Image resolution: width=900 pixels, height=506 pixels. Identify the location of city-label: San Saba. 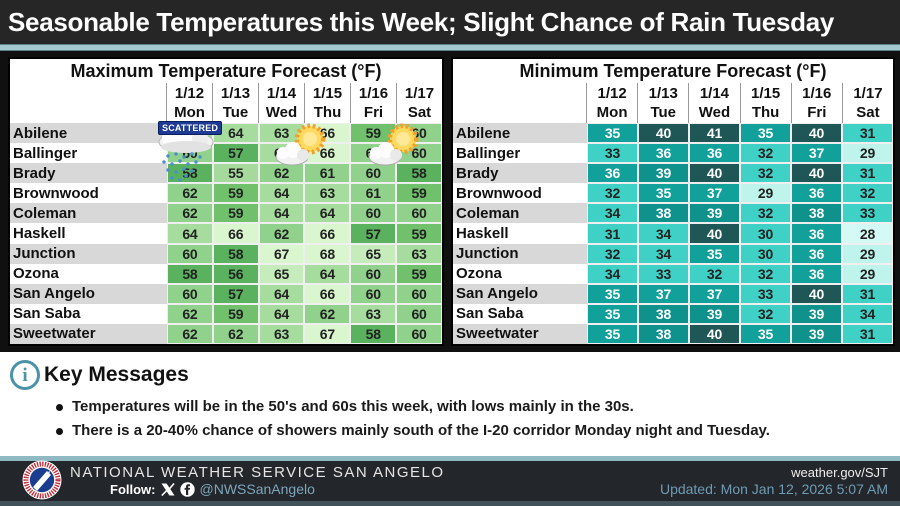
(88, 313).